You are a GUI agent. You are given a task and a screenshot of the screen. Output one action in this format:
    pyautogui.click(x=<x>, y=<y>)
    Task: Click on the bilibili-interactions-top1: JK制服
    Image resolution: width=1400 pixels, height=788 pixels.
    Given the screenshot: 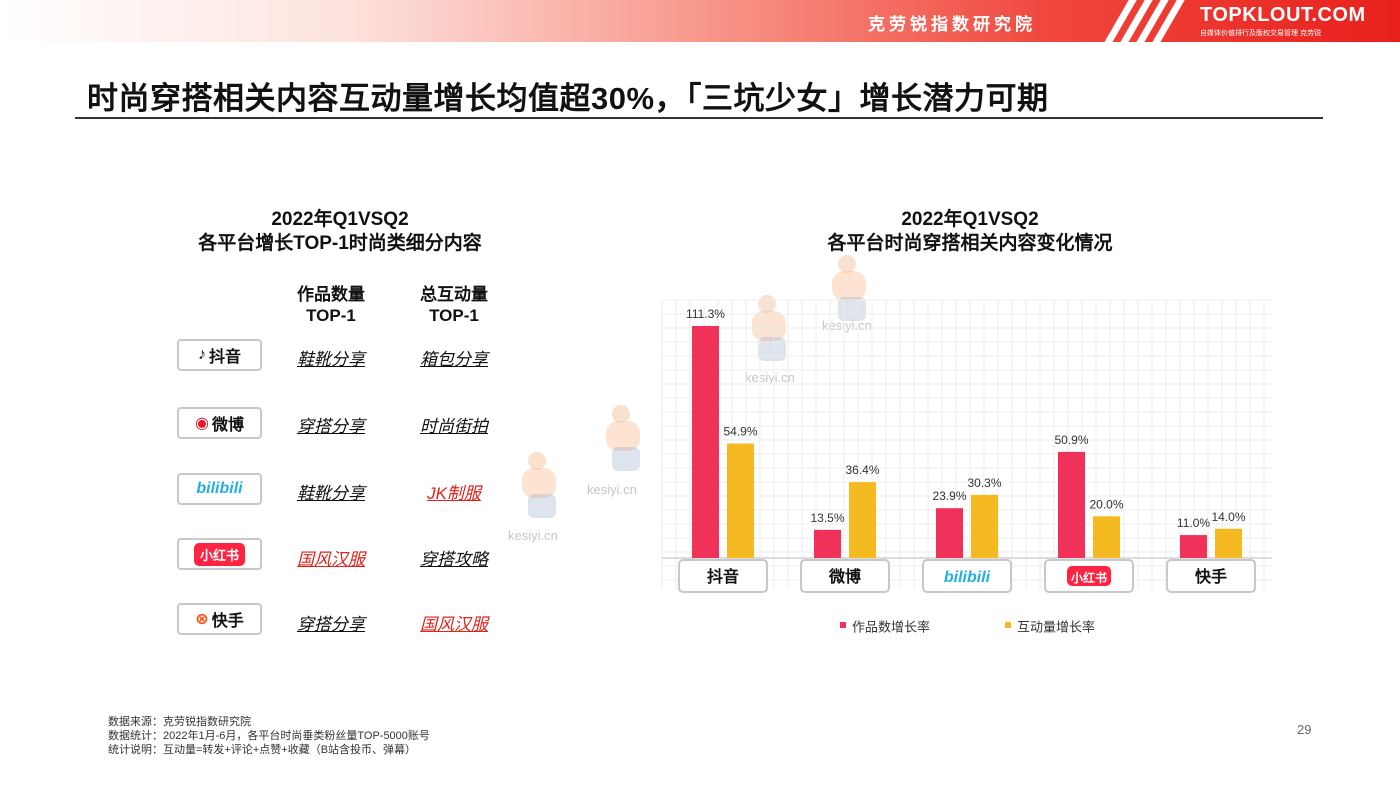 What is the action you would take?
    pyautogui.click(x=454, y=493)
    